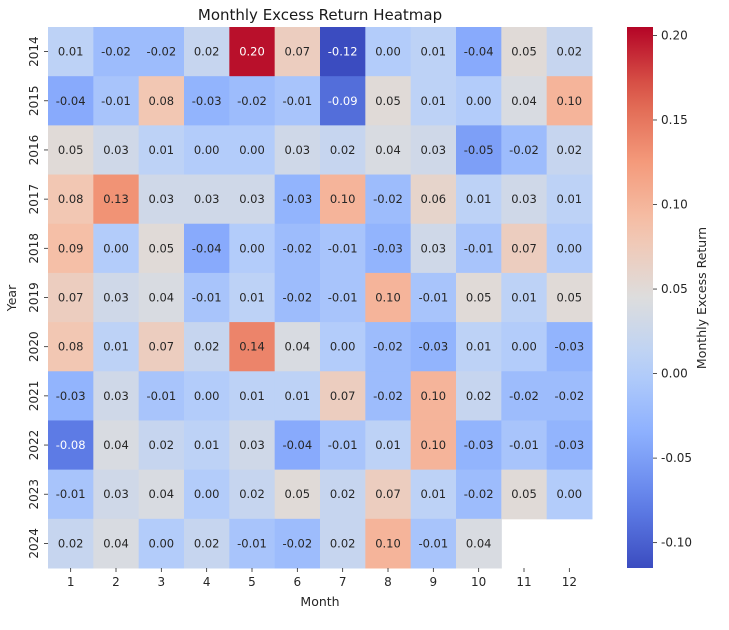 The height and width of the screenshot is (630, 729). Describe the element at coordinates (34, 199) in the screenshot. I see `y-tick-label: 2017` at that location.